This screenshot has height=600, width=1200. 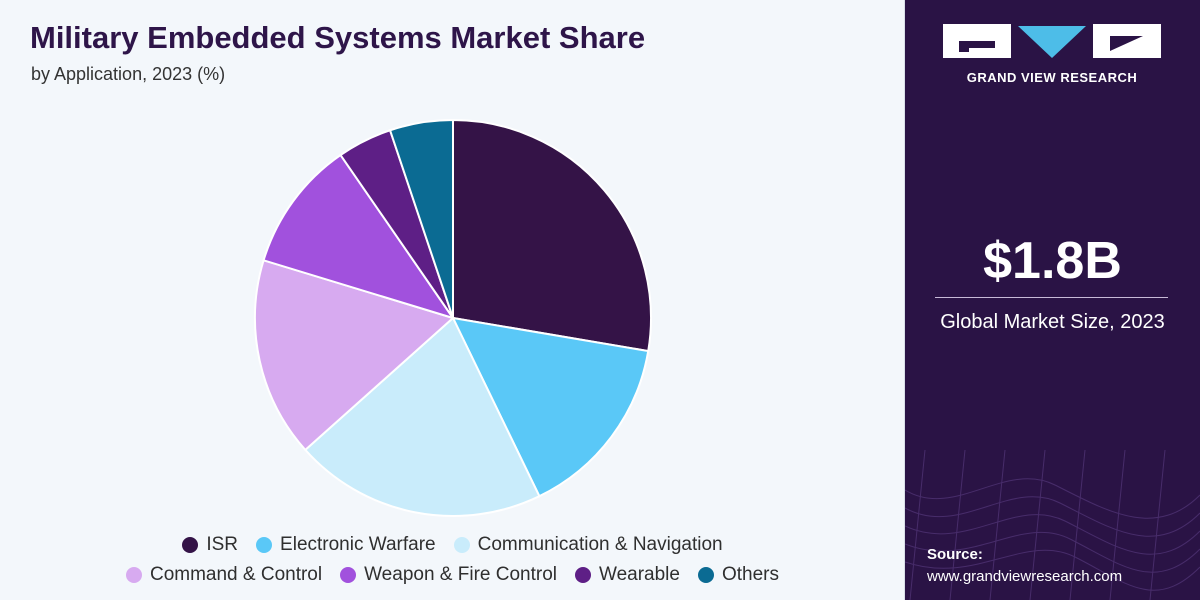 What do you see at coordinates (348, 575) in the screenshot?
I see `legend-marker-weapon-fire-control` at bounding box center [348, 575].